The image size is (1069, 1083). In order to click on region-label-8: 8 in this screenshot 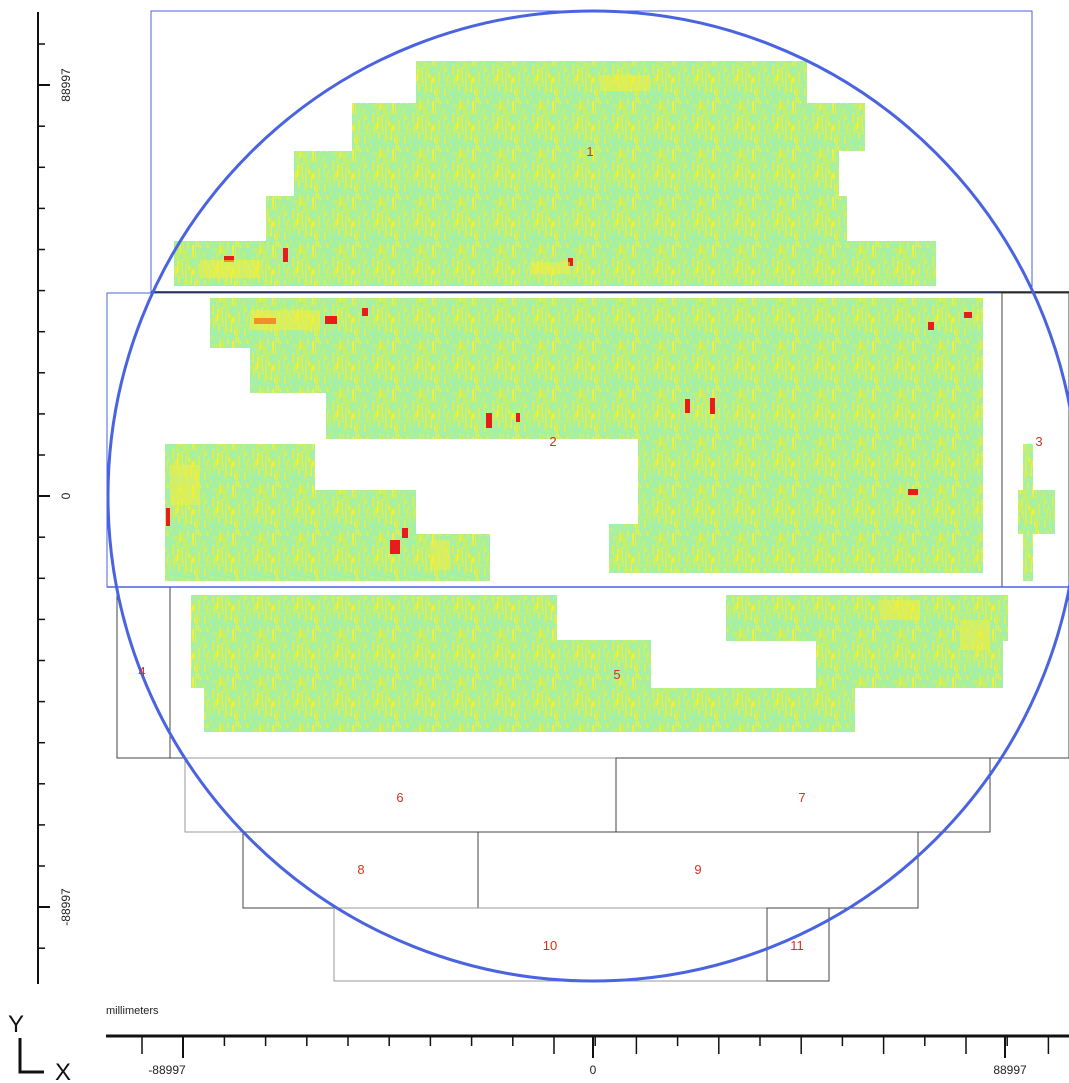, I will do `click(360, 869)`.